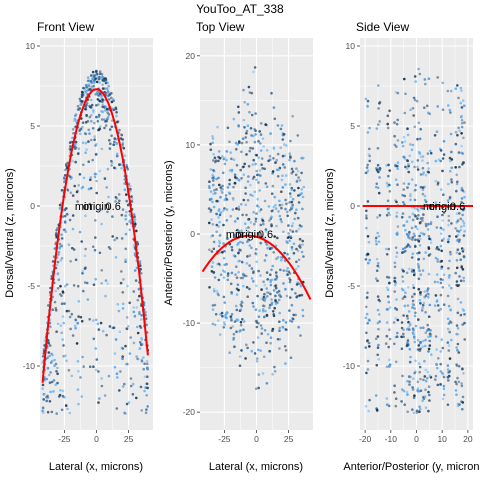 The image size is (480, 480). What do you see at coordinates (256, 267) in the screenshot?
I see `top-view-fit-curve` at bounding box center [256, 267].